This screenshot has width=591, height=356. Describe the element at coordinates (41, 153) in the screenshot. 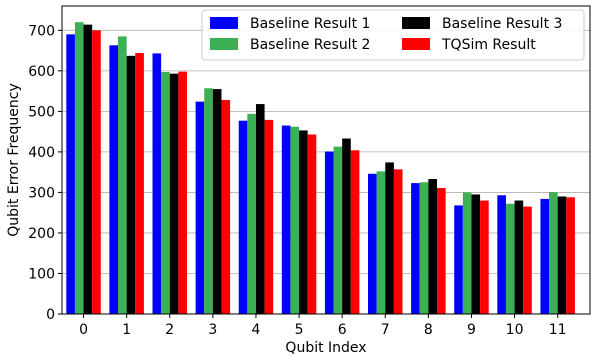

I see `y-tick-label-4: 400` at that location.